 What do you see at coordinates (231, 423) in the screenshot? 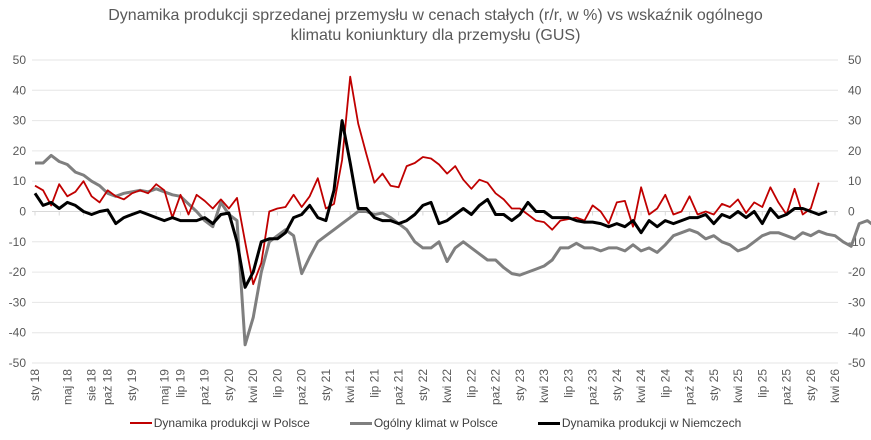
I see `legend-label: Dynamika produkcji w Polsce` at bounding box center [231, 423].